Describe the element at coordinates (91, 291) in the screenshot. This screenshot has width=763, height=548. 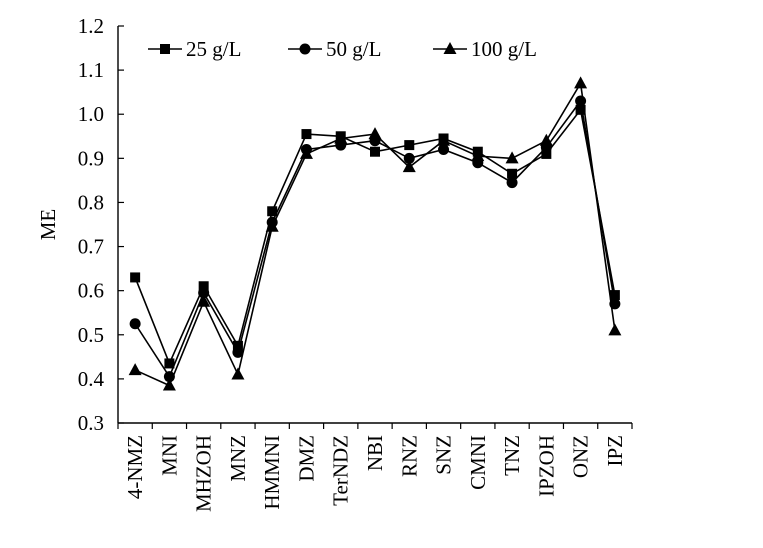
I see `y-tick-label: 0.6` at that location.